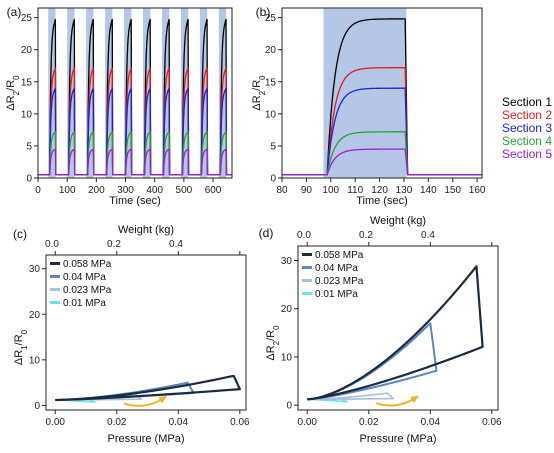 The width and height of the screenshot is (554, 453). Describe the element at coordinates (271, 50) in the screenshot. I see `panel-b-ytick-label: 20` at that location.